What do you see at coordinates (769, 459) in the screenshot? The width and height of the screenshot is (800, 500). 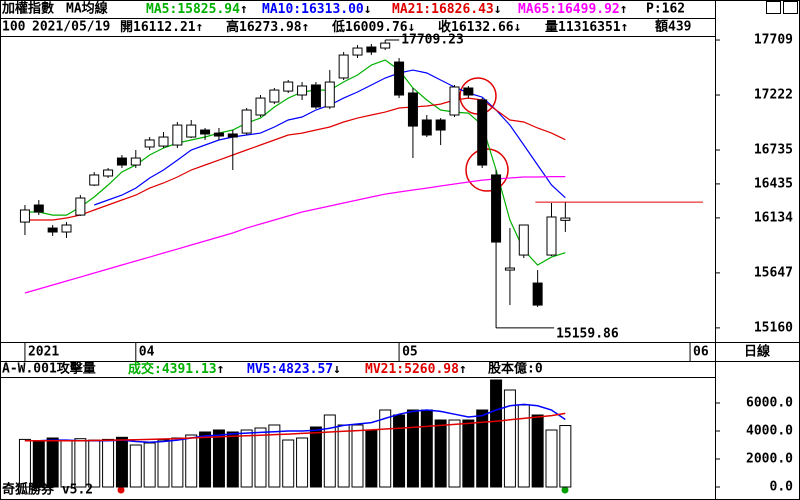 I see `y-tick-label: 2000.0` at bounding box center [769, 459].